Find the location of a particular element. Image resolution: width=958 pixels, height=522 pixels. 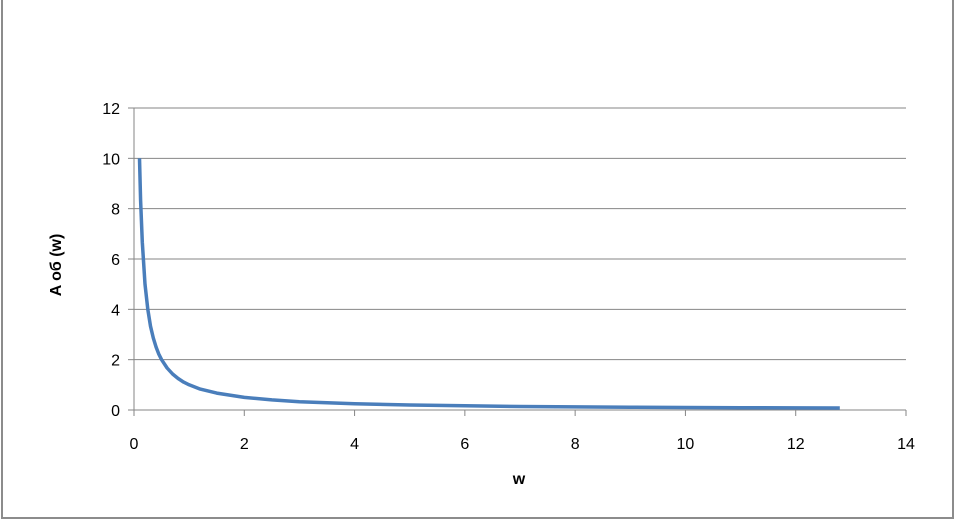

x-tick-label: 8 is located at coordinates (575, 444).